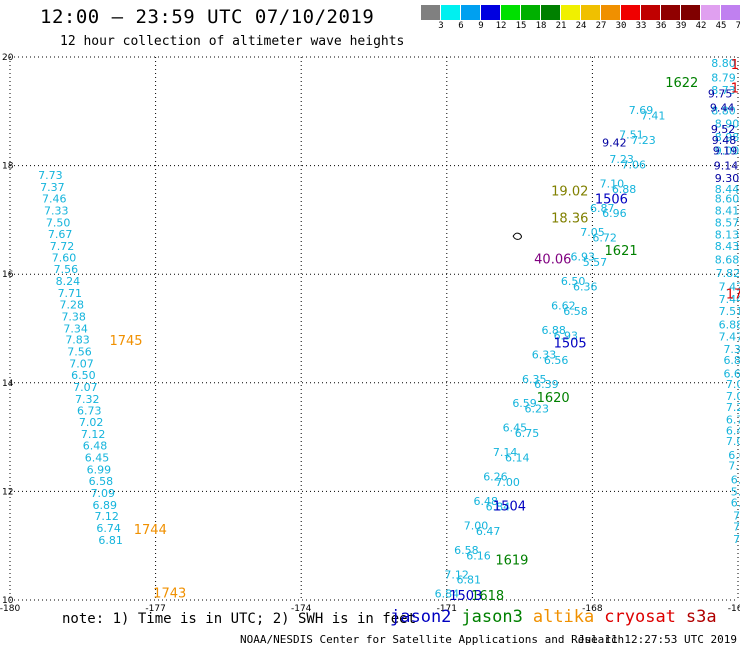 This screenshot has height=650, width=740. Describe the element at coordinates (207, 17) in the screenshot. I see `page-title: 12:00 – 23:59 UTC 07/10/2019` at that location.